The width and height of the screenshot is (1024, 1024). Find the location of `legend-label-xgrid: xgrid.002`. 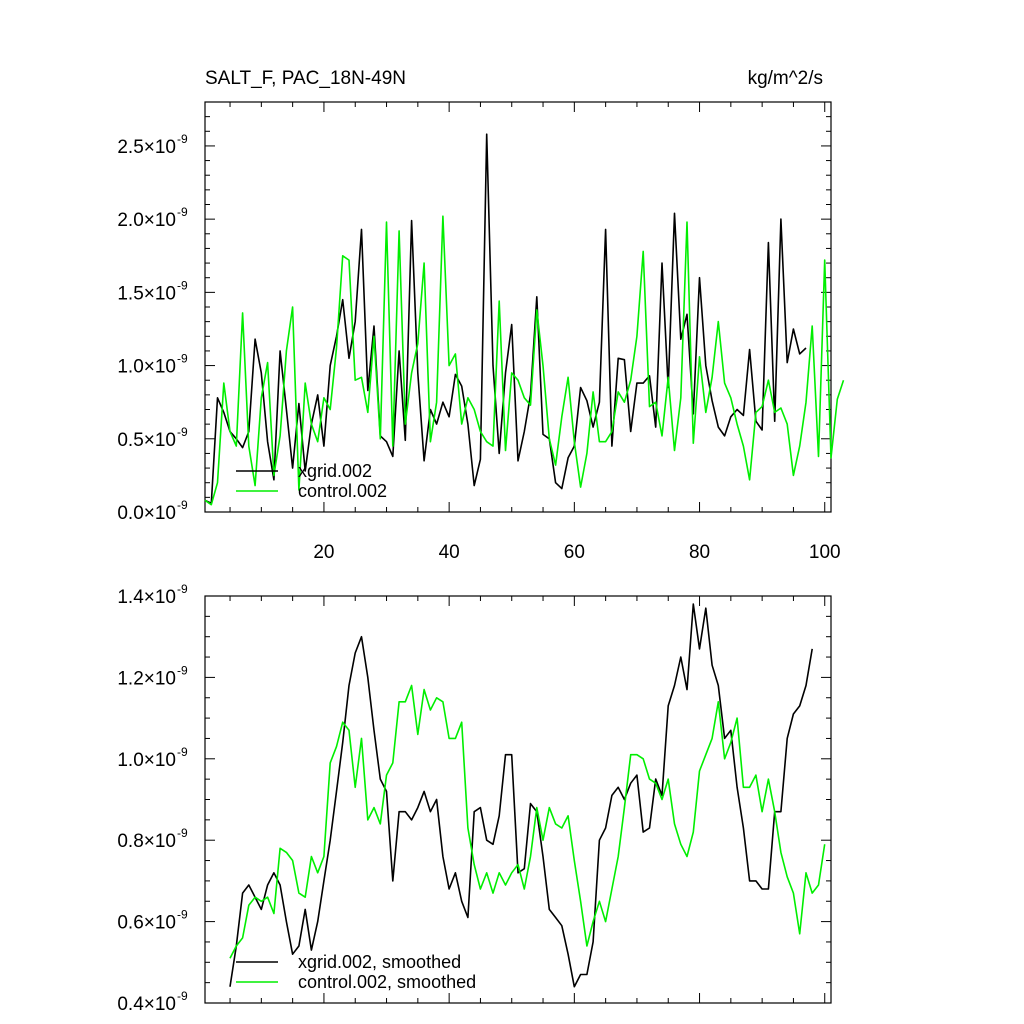

legend-label-xgrid: xgrid.002 is located at coordinates (335, 471).